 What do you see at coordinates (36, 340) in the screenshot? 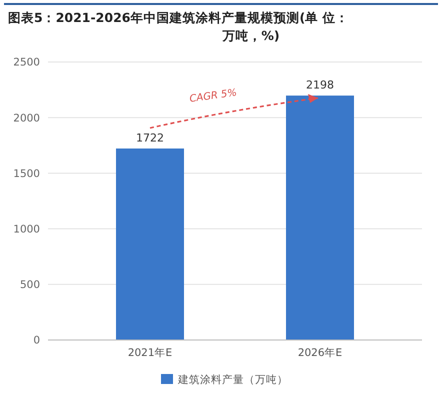
I see `y-tick-label: 0` at bounding box center [36, 340].